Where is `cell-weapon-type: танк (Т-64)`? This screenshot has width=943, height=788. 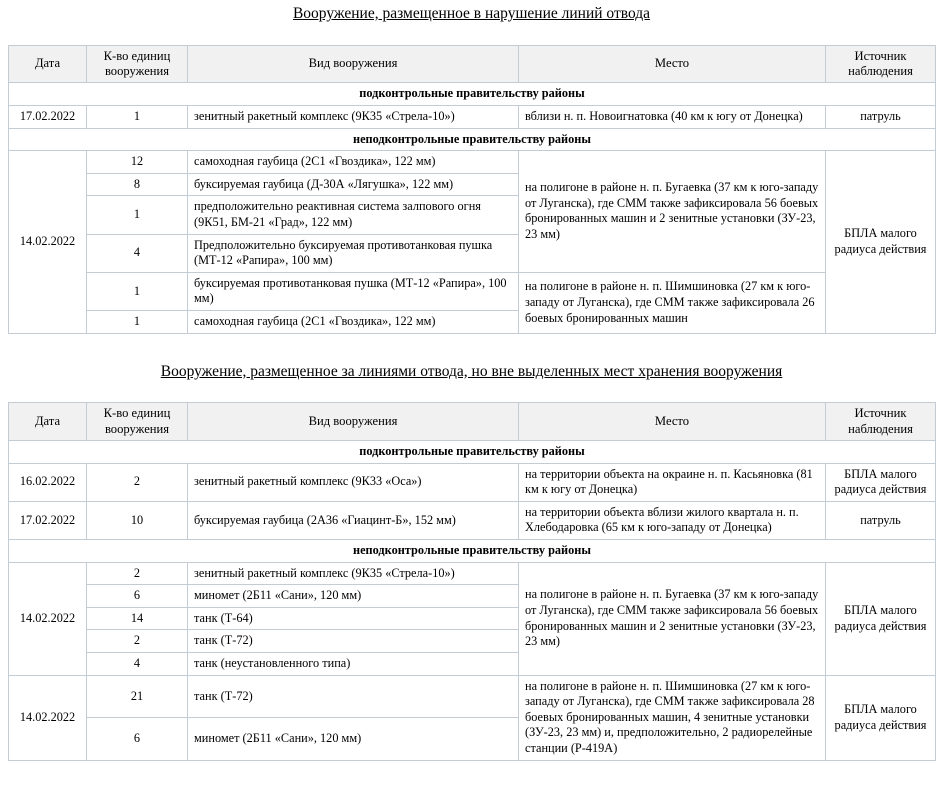
cell-weapon-type: танк (Т-64) is located at coordinates (353, 618).